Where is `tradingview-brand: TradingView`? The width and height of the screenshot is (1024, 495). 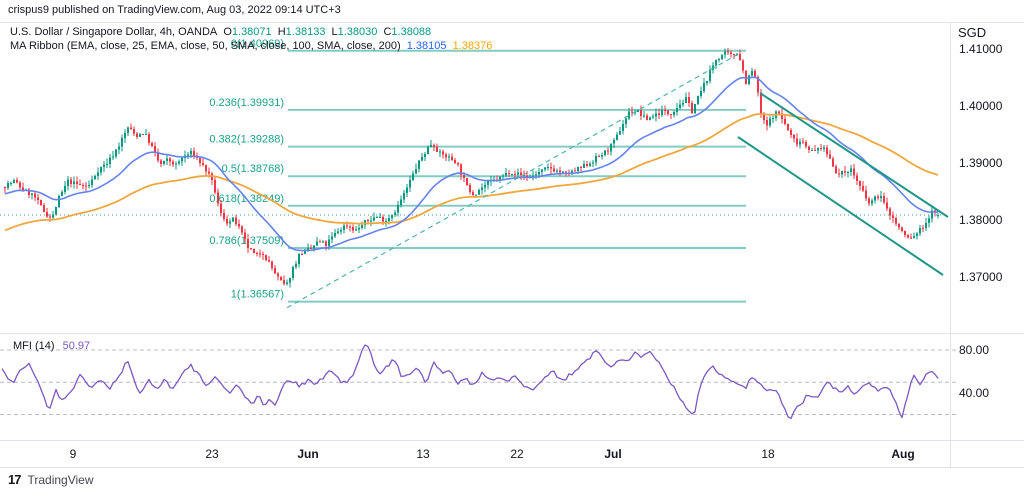
tradingview-brand: TradingView is located at coordinates (60, 479).